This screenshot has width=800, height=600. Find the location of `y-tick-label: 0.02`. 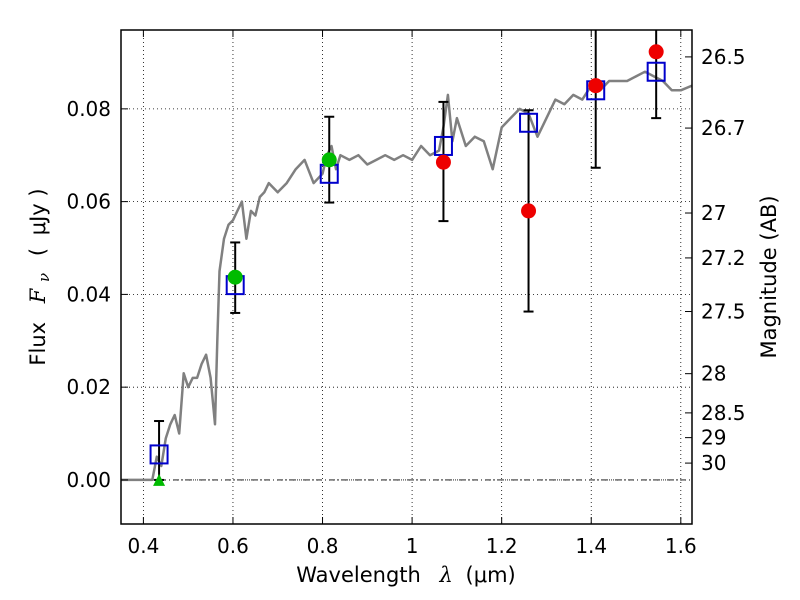

y-tick-label: 0.02 is located at coordinates (88, 387).